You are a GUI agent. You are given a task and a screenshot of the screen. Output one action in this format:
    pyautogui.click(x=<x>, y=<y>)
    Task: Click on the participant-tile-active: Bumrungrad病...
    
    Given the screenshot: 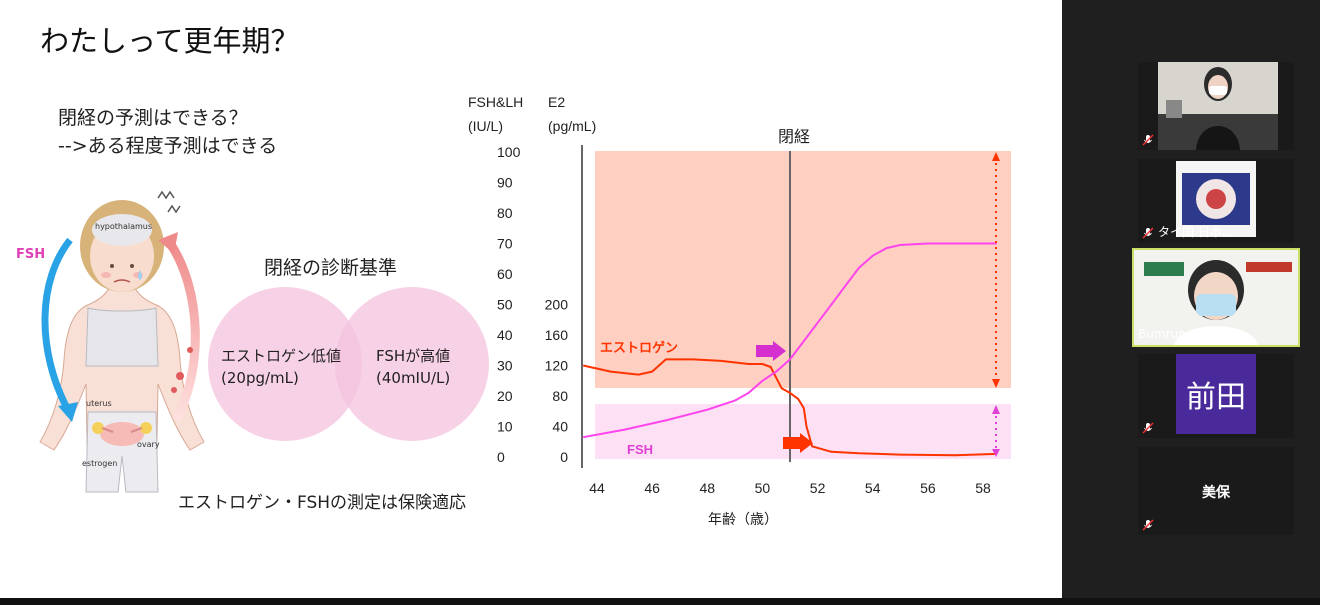 What is the action you would take?
    pyautogui.click(x=1216, y=297)
    